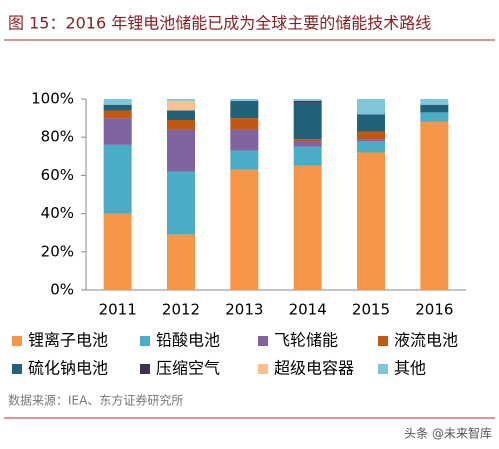  I want to click on watermark: 头条 @未来智库, so click(448, 433).